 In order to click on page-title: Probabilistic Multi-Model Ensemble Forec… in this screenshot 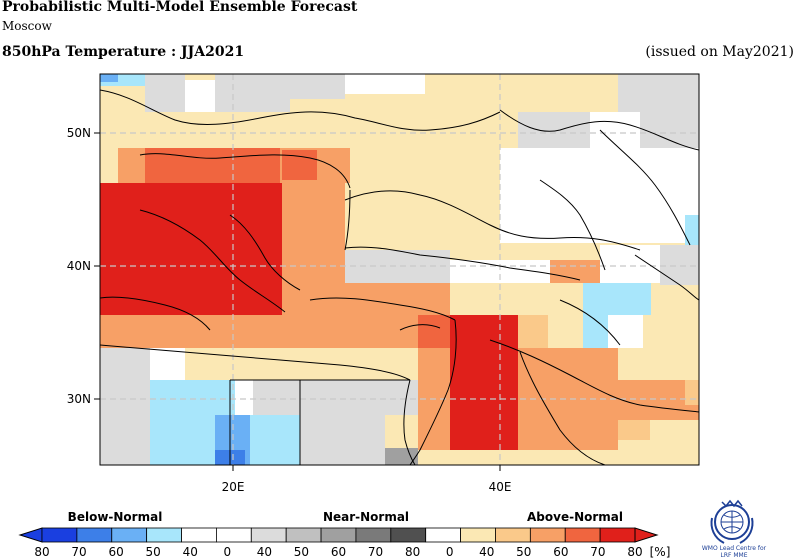, I will do `click(180, 7)`.